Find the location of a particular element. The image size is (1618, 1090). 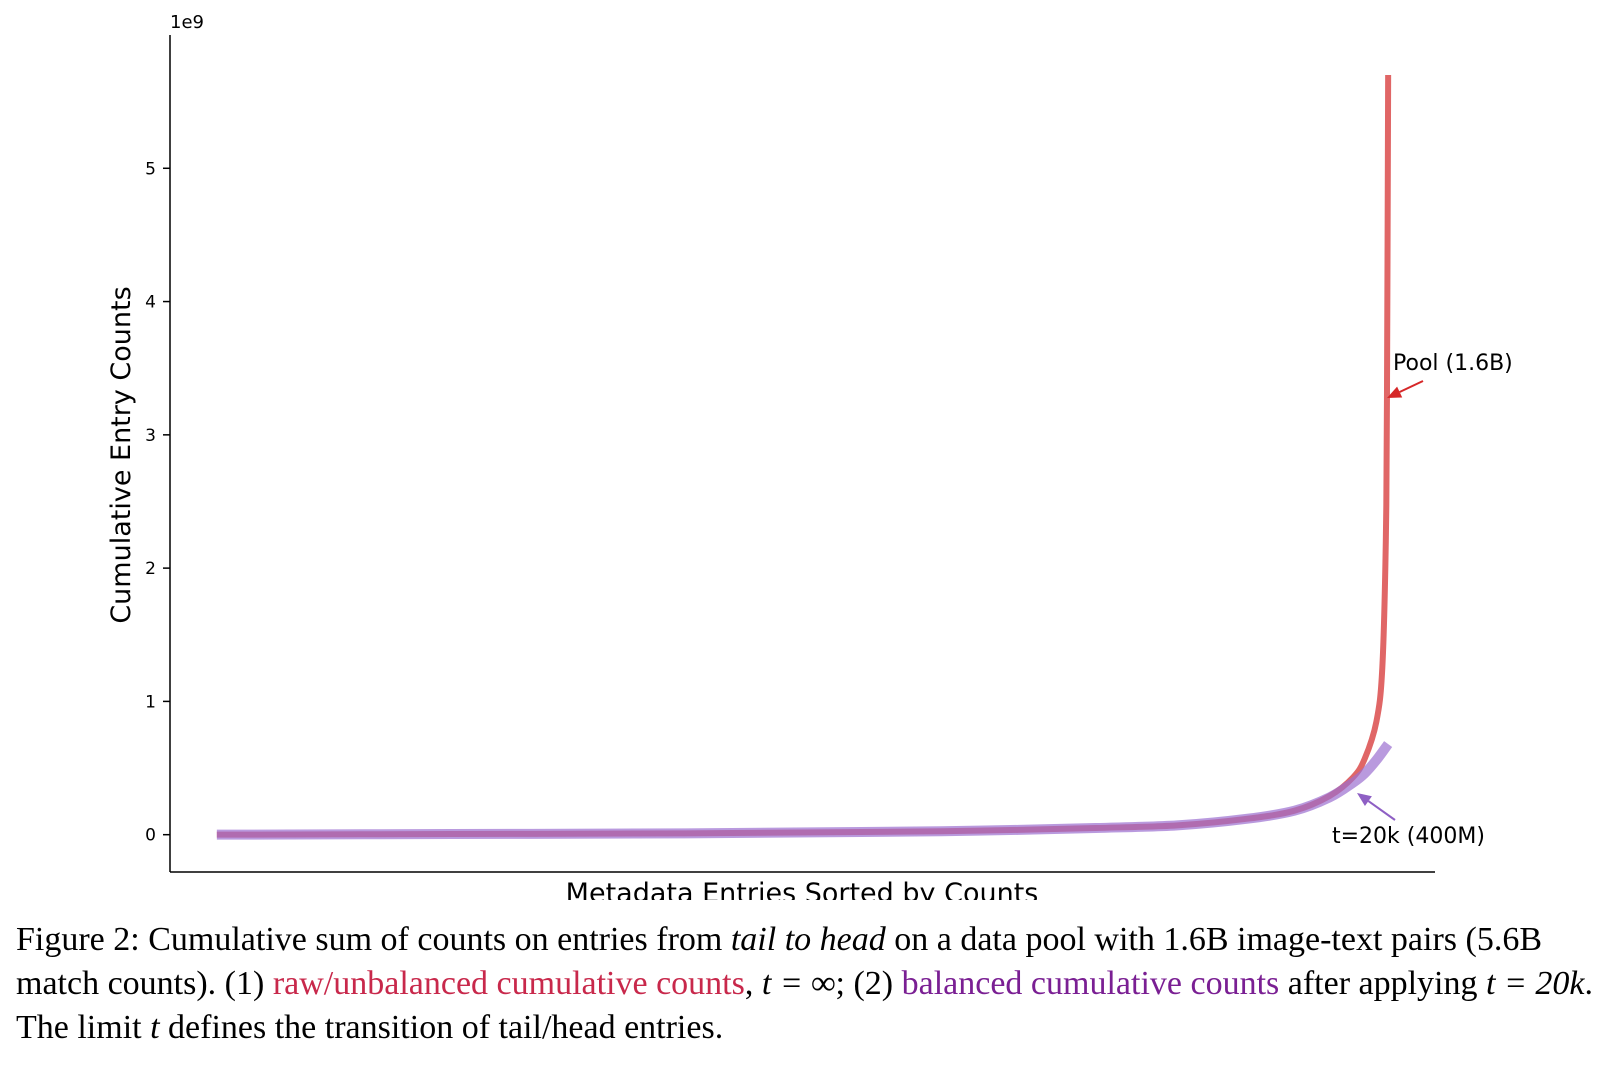

y-tick-label: 3 is located at coordinates (150, 436).